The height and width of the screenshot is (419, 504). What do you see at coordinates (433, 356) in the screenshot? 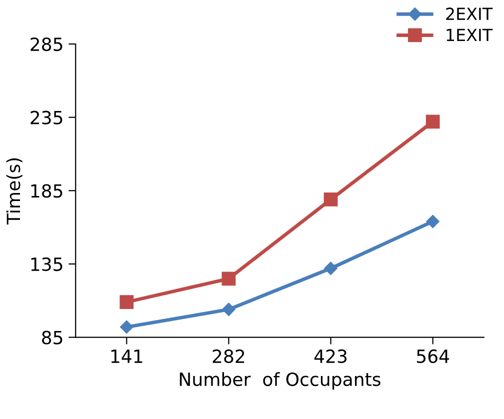
I see `x-tick-label: 564` at bounding box center [433, 356].